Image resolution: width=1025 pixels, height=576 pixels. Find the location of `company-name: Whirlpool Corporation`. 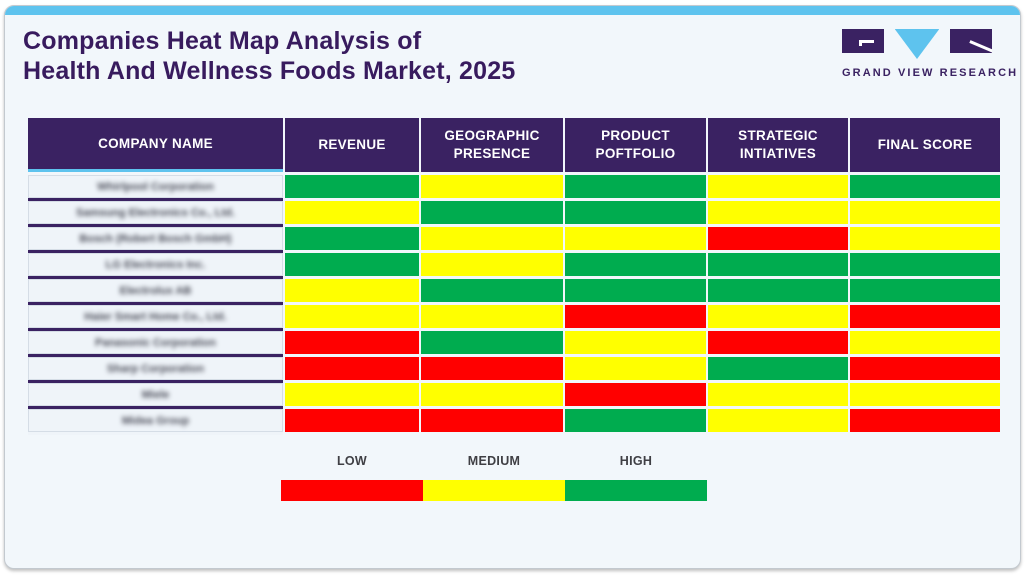

company-name: Whirlpool Corporation is located at coordinates (155, 186).